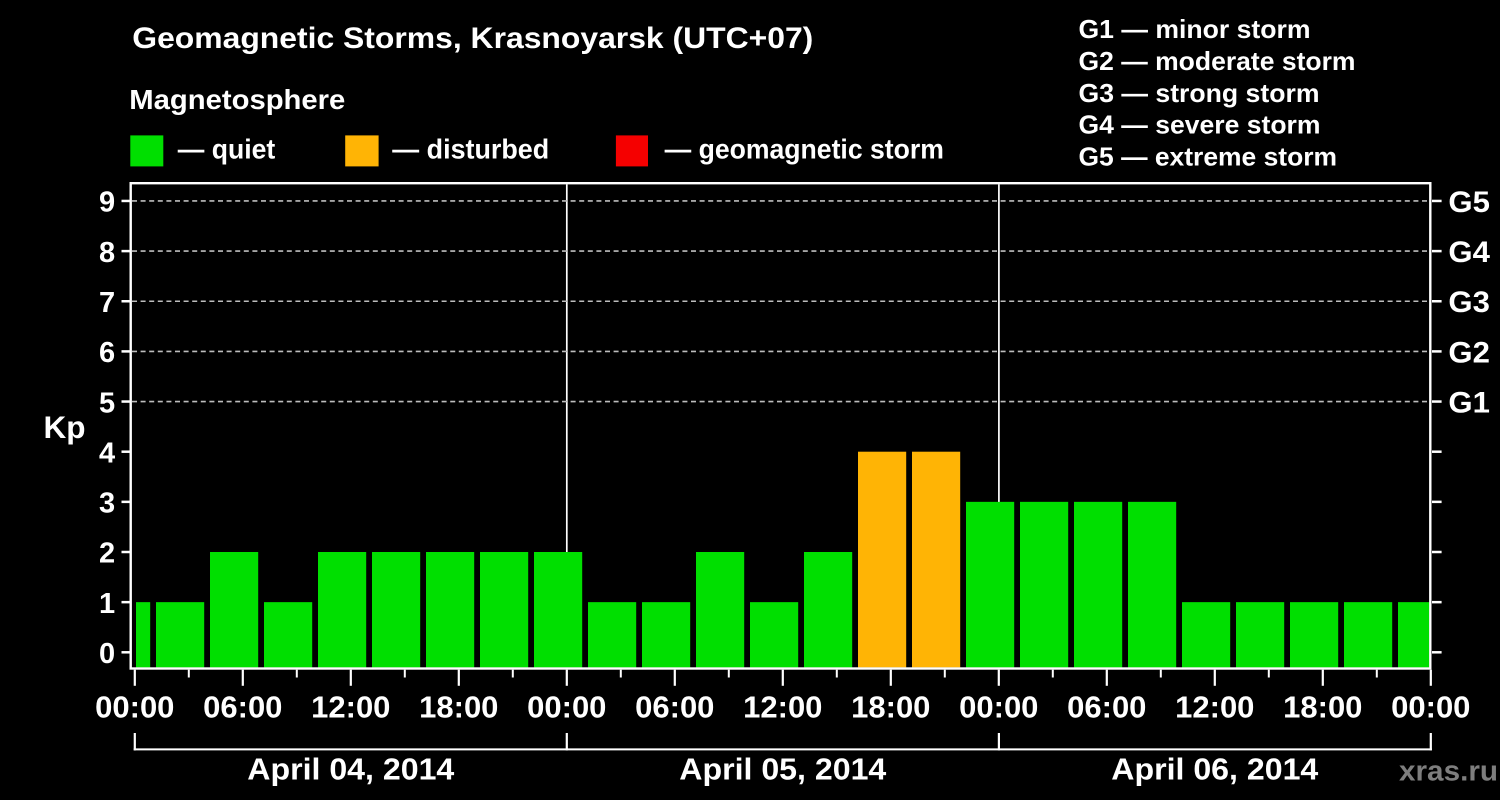 Image resolution: width=1500 pixels, height=800 pixels. Describe the element at coordinates (351, 769) in the screenshot. I see `svg-text: April 04, 2014` at that location.